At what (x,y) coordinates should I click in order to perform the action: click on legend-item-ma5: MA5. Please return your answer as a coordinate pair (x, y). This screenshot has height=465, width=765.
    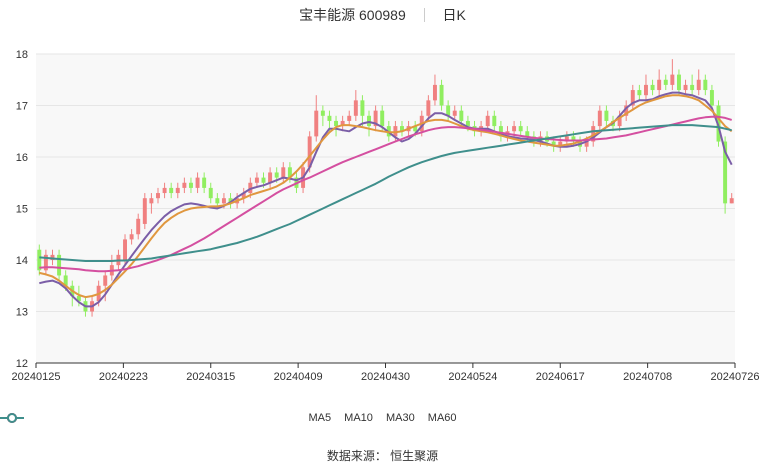
    Looking at the image, I should click on (165, 418).